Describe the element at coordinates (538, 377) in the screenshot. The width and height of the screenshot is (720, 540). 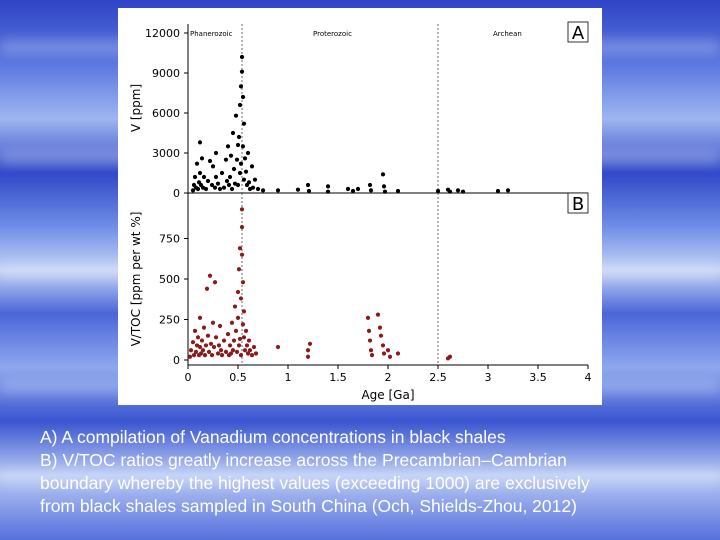
I see `xtick-label-7: 3.5` at that location.